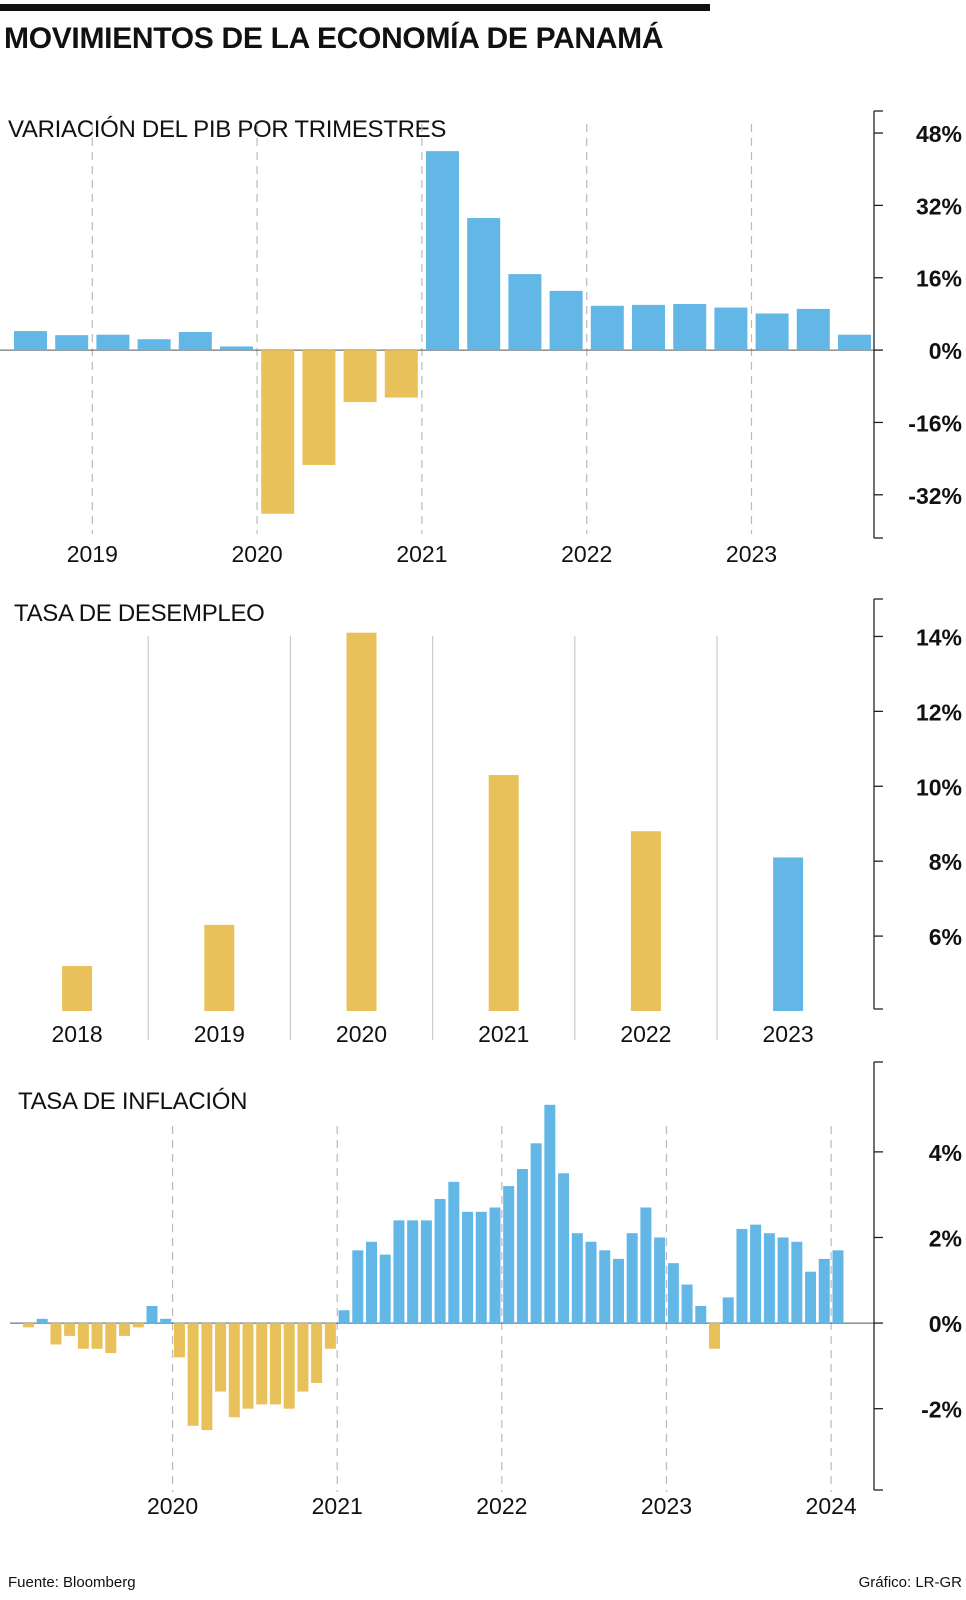  What do you see at coordinates (139, 613) in the screenshot?
I see `unemployment-chart-title: TASA DE DESEMPLEO` at bounding box center [139, 613].